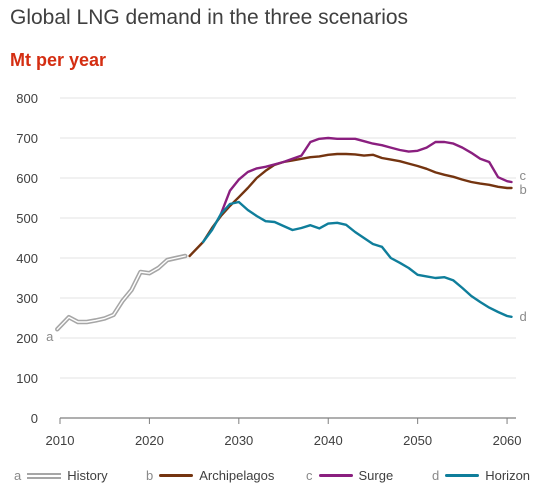  What do you see at coordinates (34, 418) in the screenshot?
I see `y-tick-label-0: 0` at bounding box center [34, 418].